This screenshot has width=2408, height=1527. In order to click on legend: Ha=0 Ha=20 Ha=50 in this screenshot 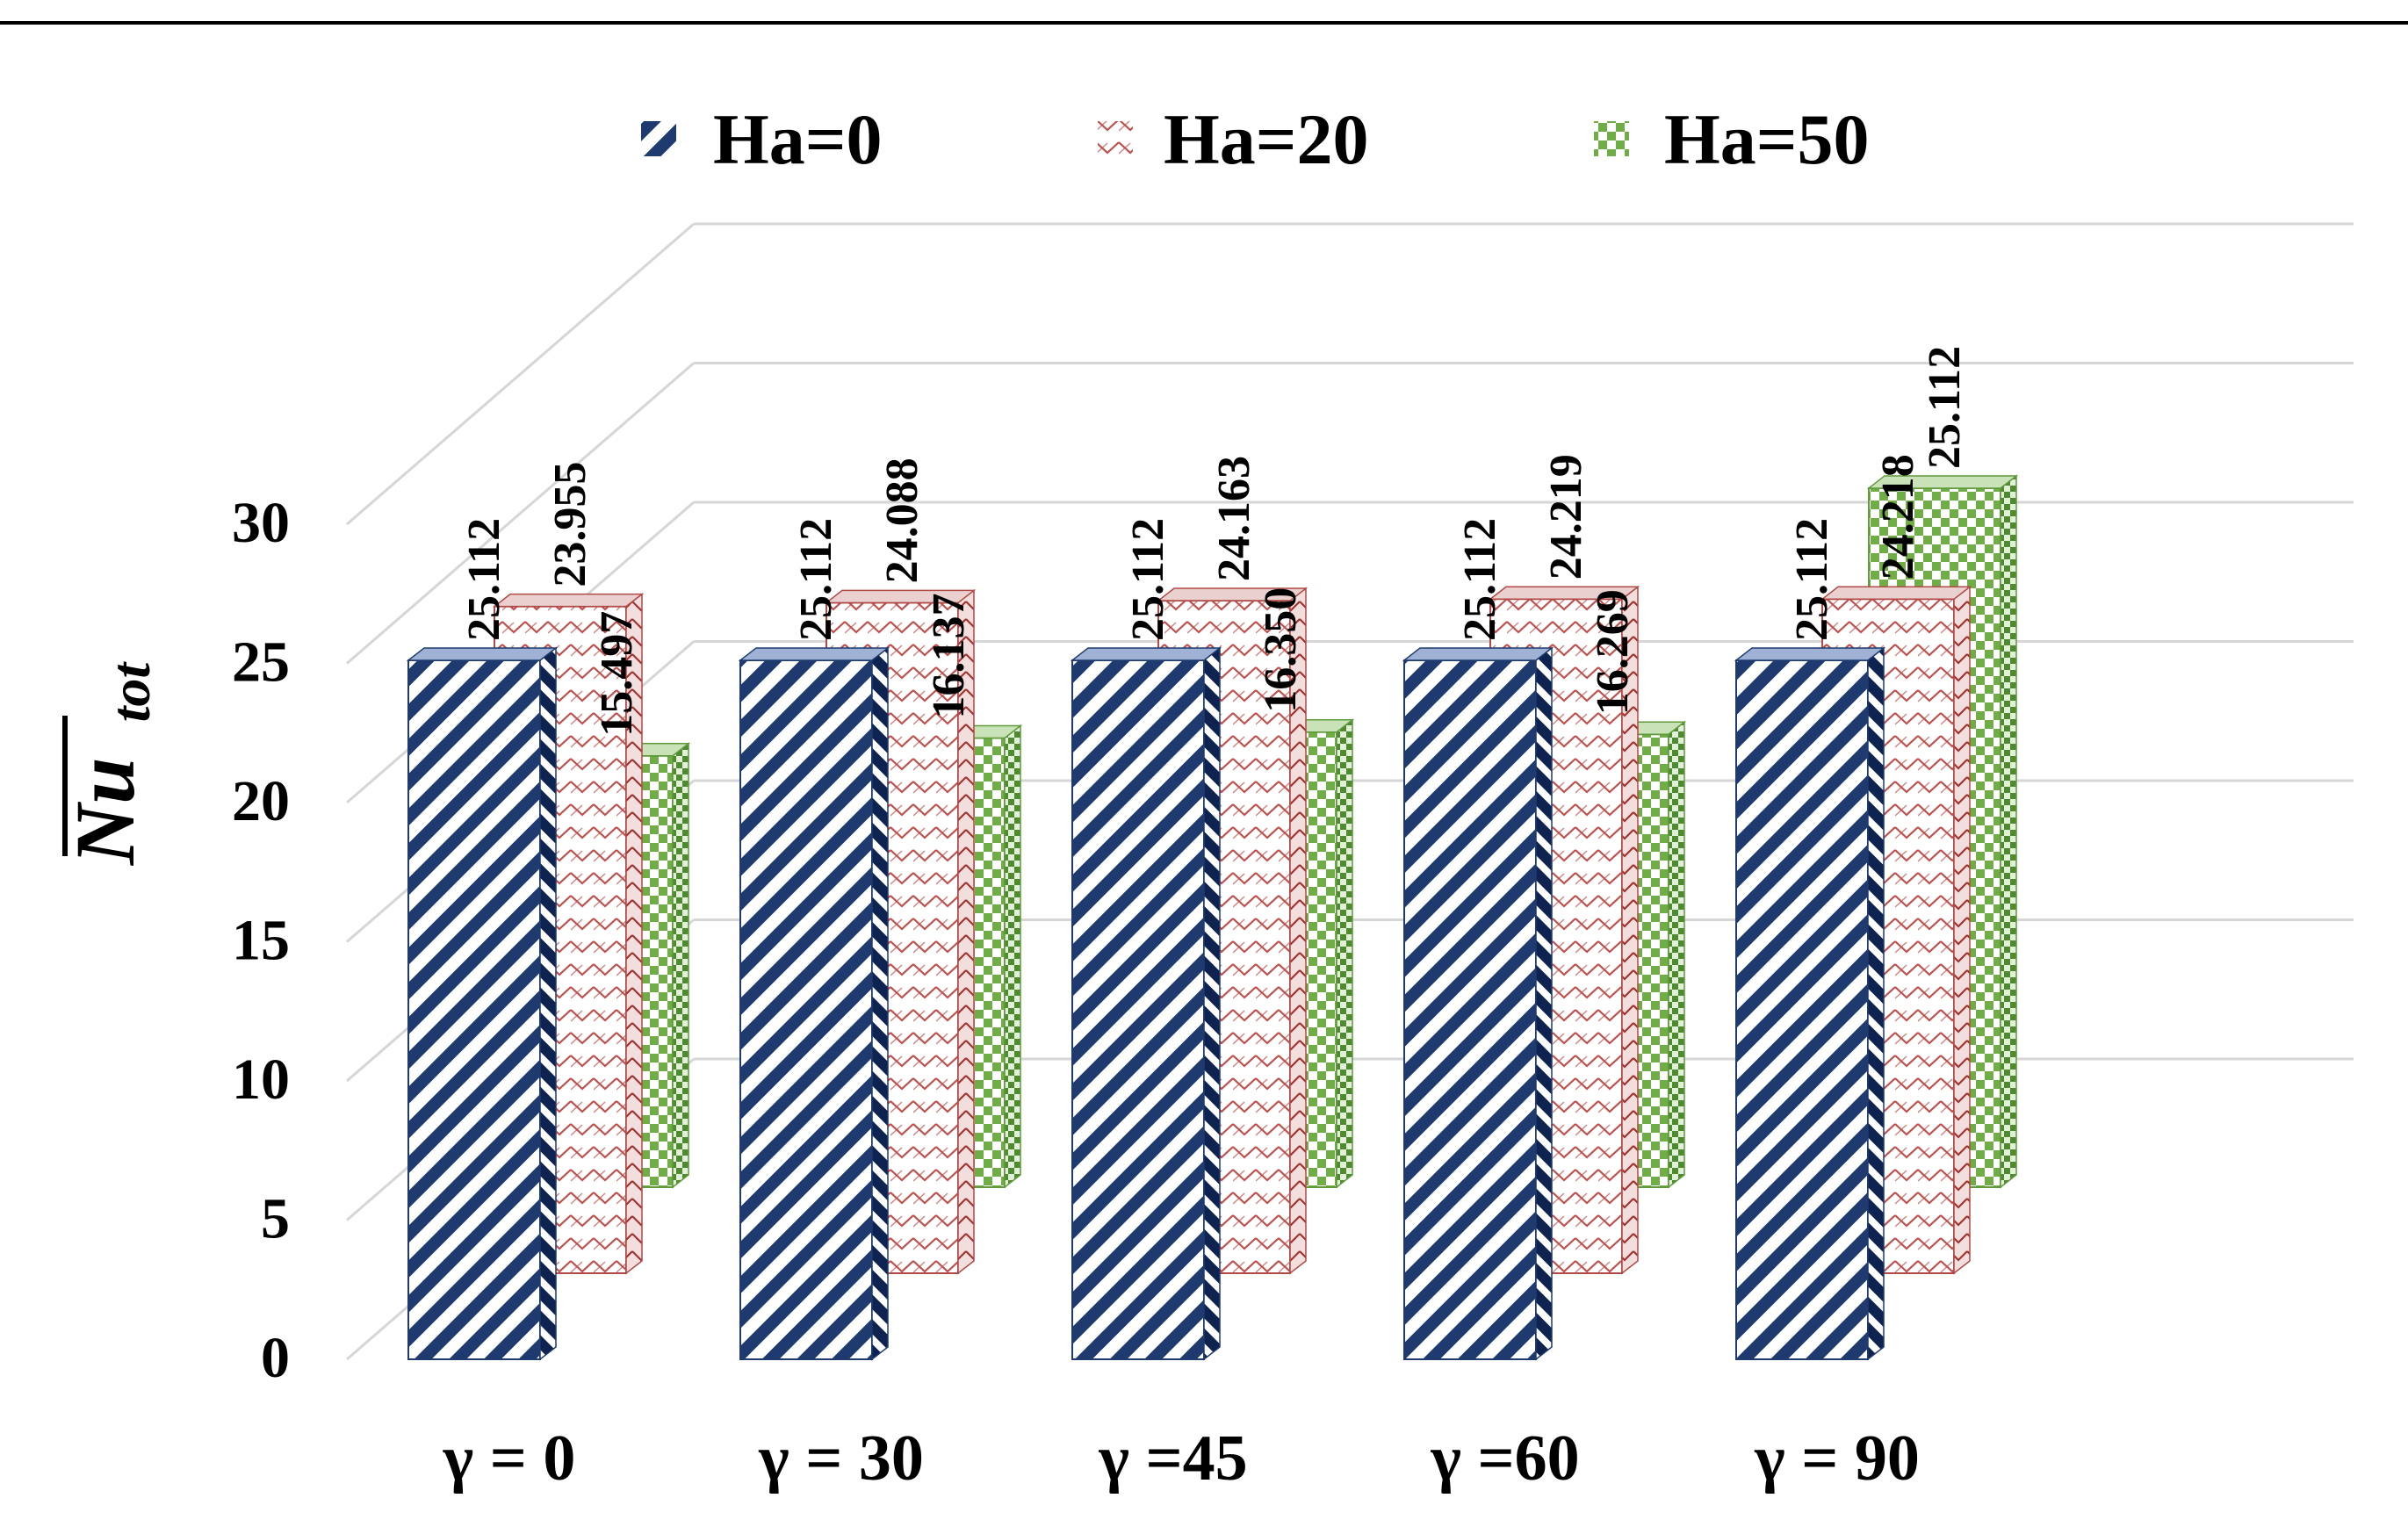, I will do `click(1255, 139)`.